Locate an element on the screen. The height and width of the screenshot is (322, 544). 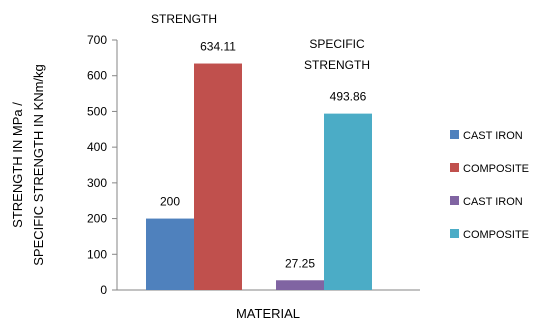
y-tick-label: 600 is located at coordinates (97, 76).